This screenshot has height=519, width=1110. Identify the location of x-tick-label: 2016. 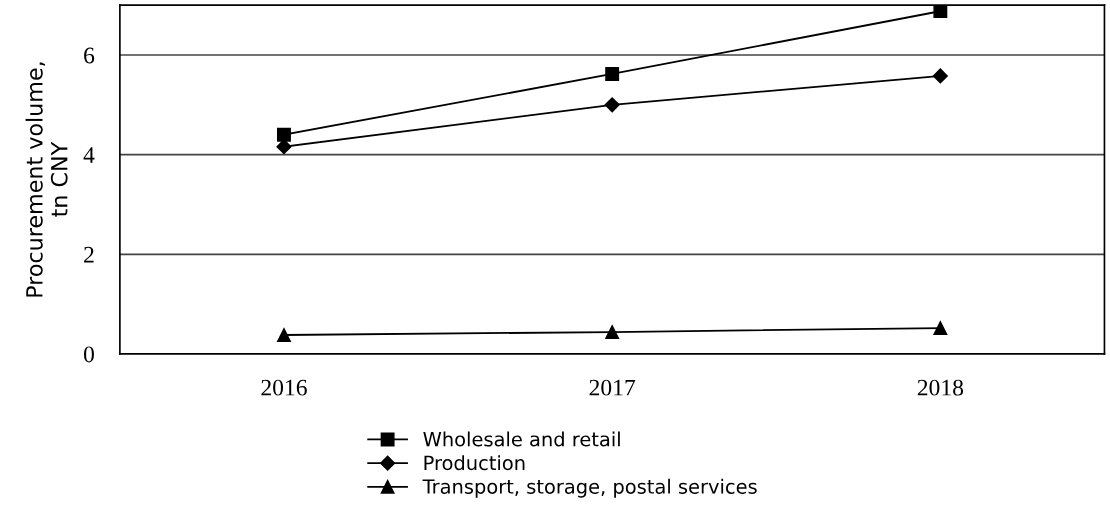
(284, 387).